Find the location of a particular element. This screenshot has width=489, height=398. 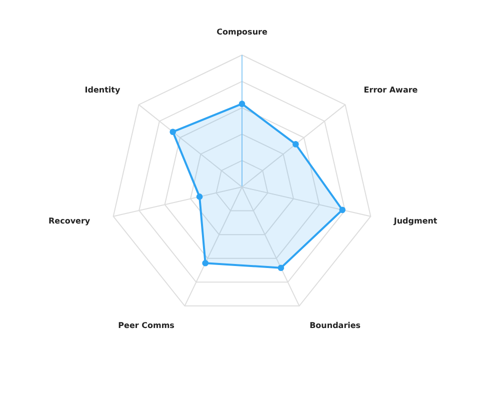

spoke-label: Composure is located at coordinates (242, 32).